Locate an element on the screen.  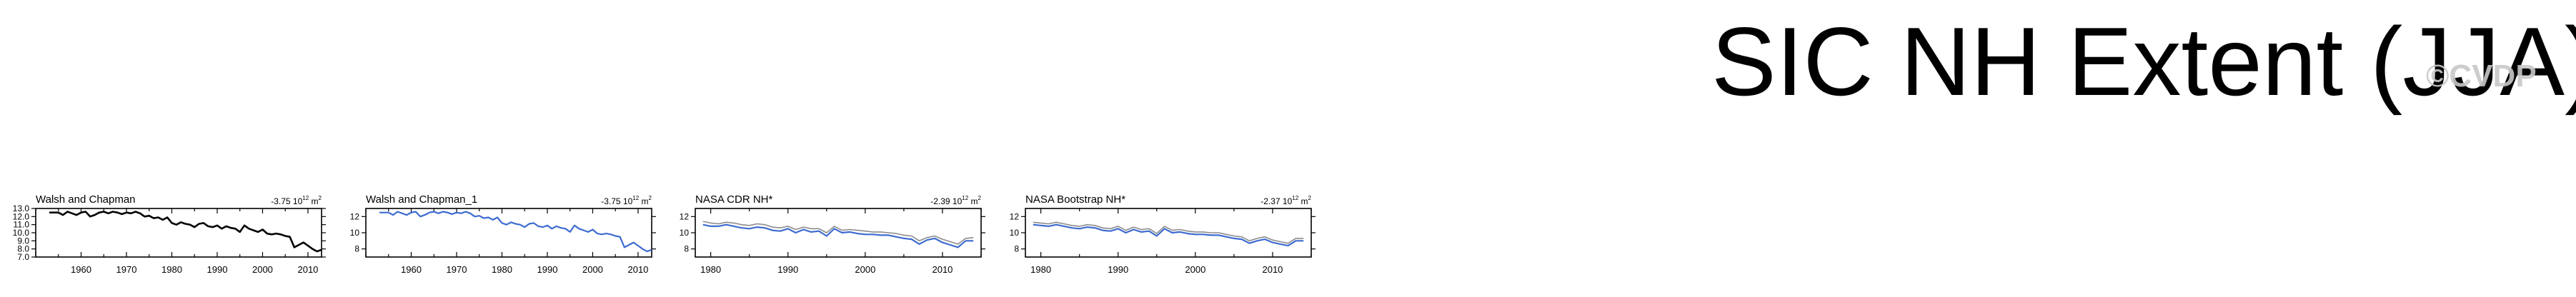
y-tick-label: 13.0 is located at coordinates (21, 208).